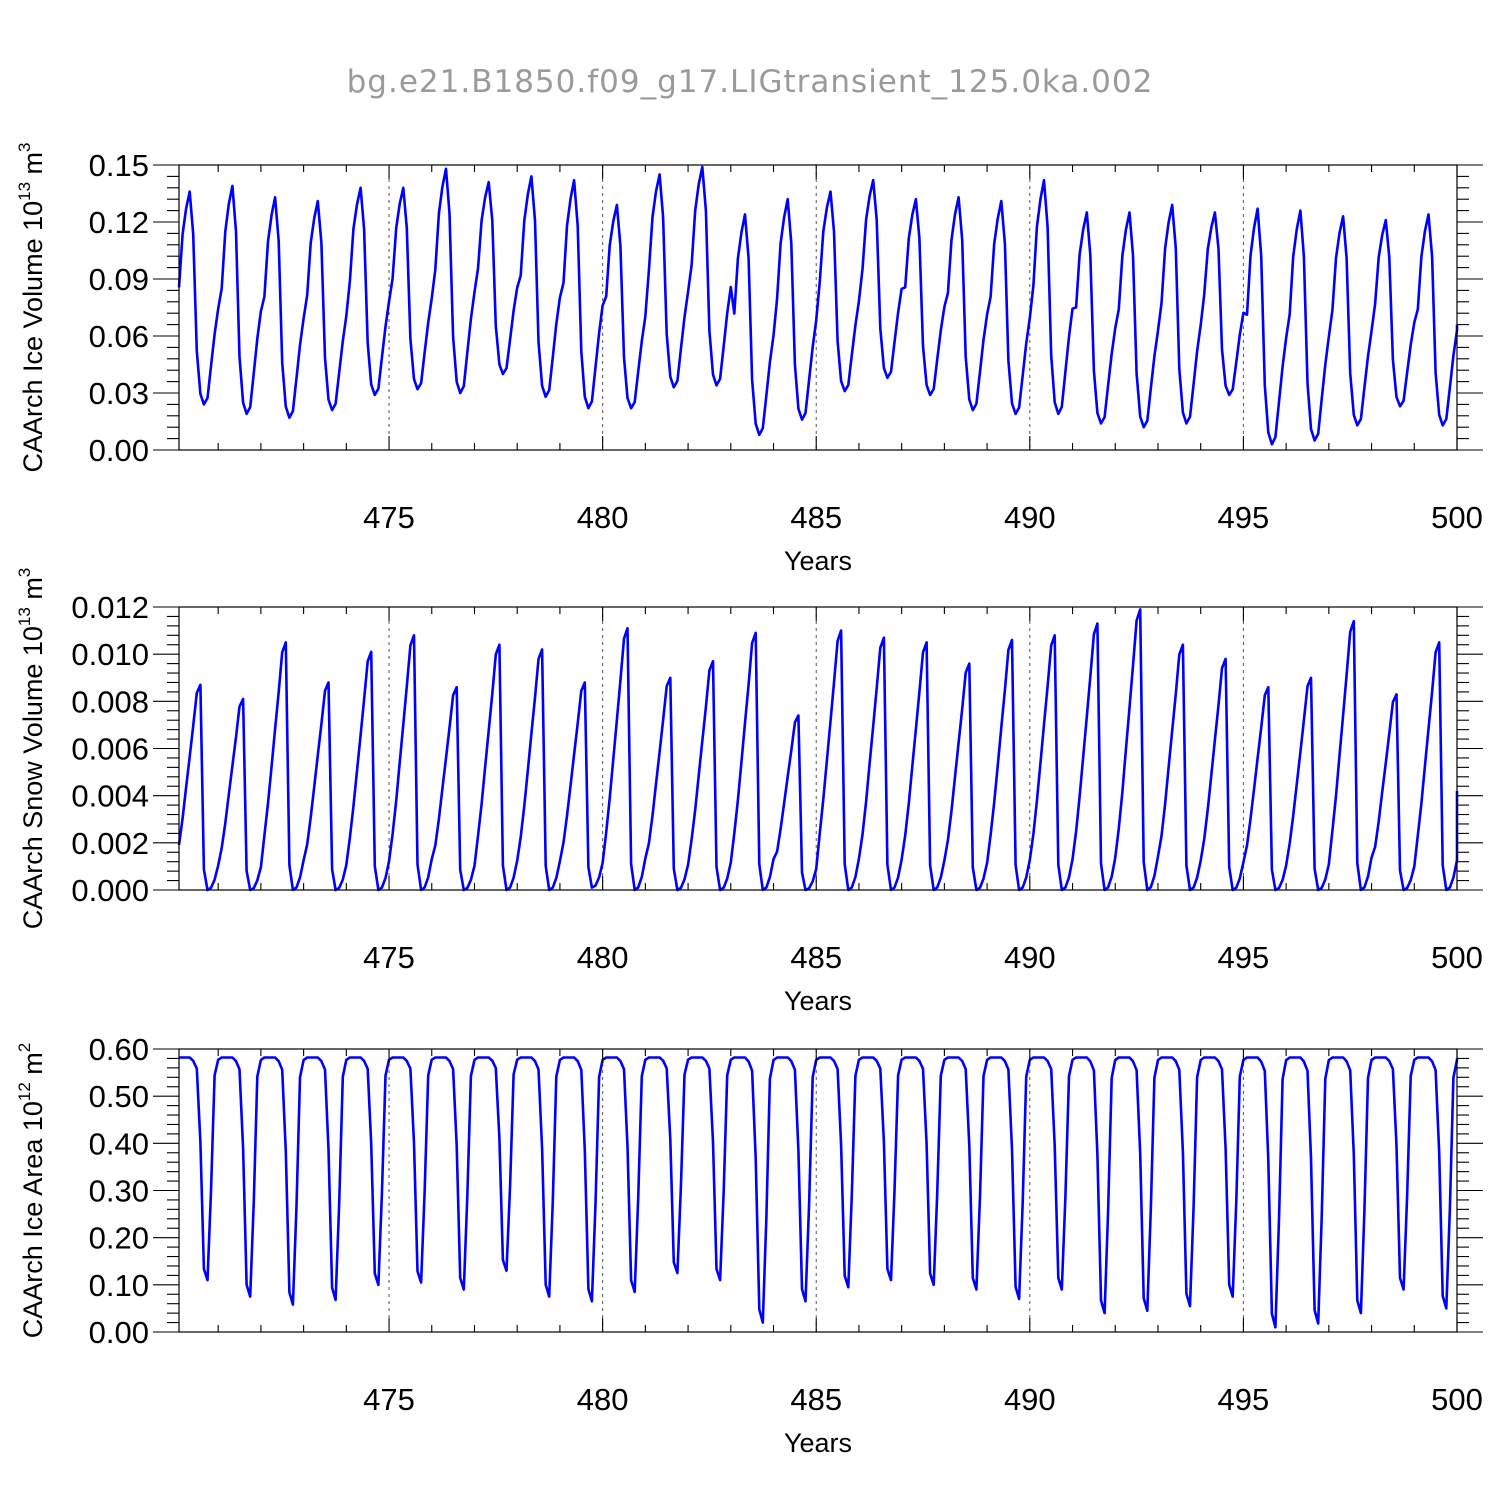 Image resolution: width=1500 pixels, height=1500 pixels. I want to click on y-axis-label-exponent: 12, so click(24, 1091).